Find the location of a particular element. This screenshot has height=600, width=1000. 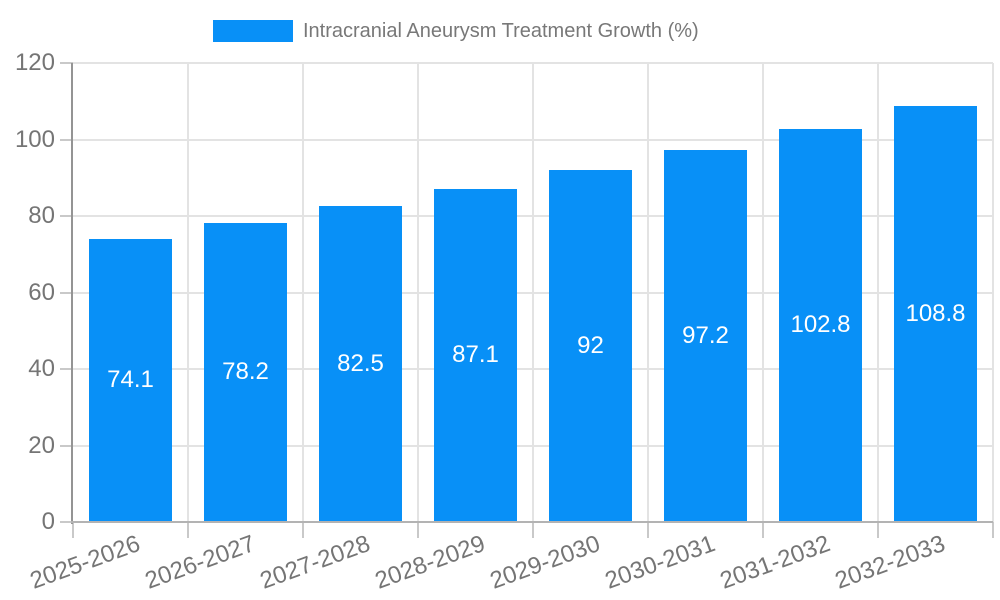

y-axis-line is located at coordinates (72, 293).